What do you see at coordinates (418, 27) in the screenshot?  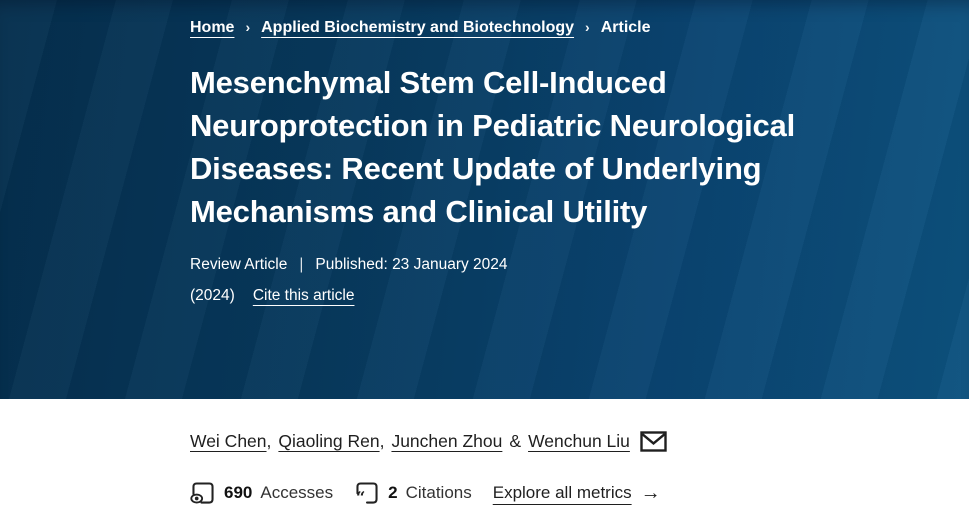 I see `breadcrumb-journal-link: Applied Biochemistry and Biotechnology` at bounding box center [418, 27].